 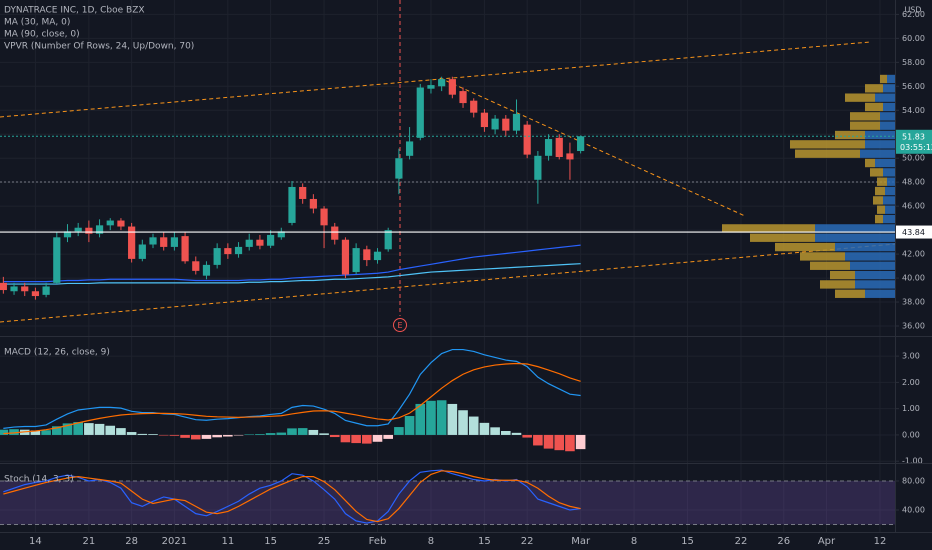 What do you see at coordinates (913, 110) in the screenshot?
I see `y-tick-label: 54.00` at bounding box center [913, 110].